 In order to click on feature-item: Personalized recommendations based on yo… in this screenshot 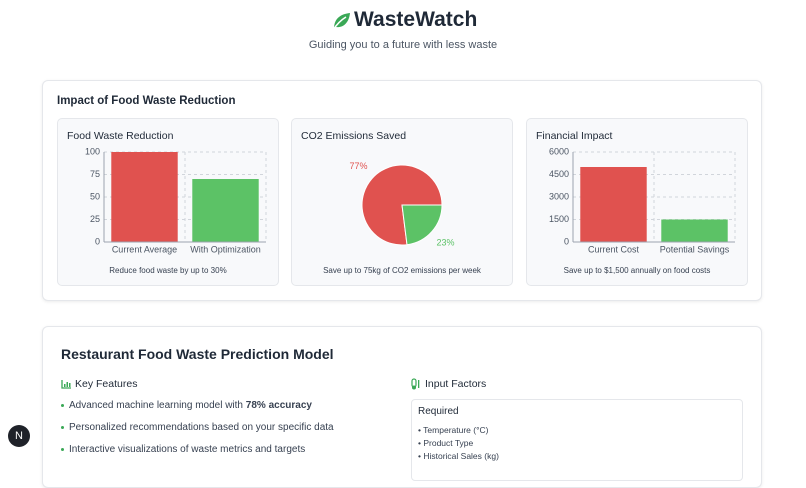, I will do `click(197, 427)`.